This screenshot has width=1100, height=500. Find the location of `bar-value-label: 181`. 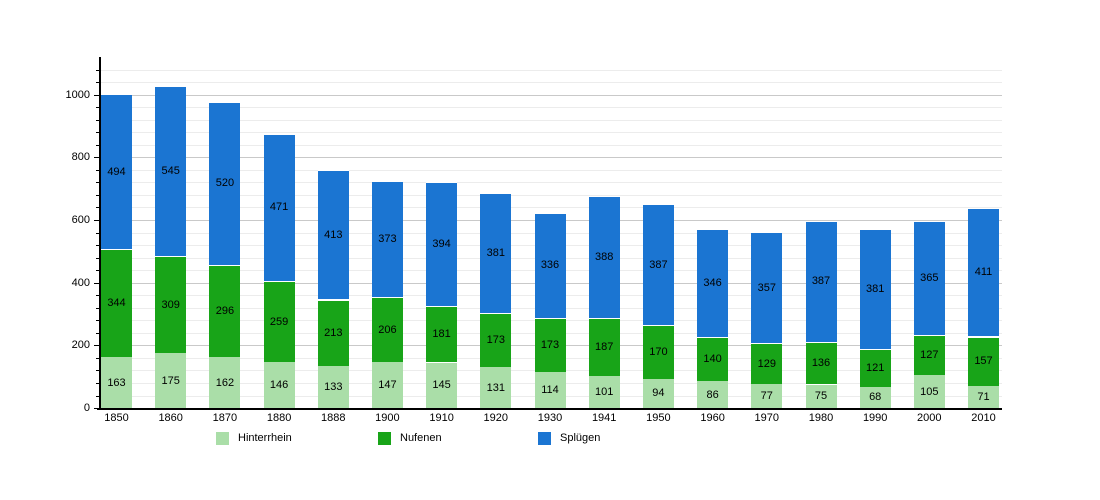

bar-value-label: 181 is located at coordinates (441, 334).